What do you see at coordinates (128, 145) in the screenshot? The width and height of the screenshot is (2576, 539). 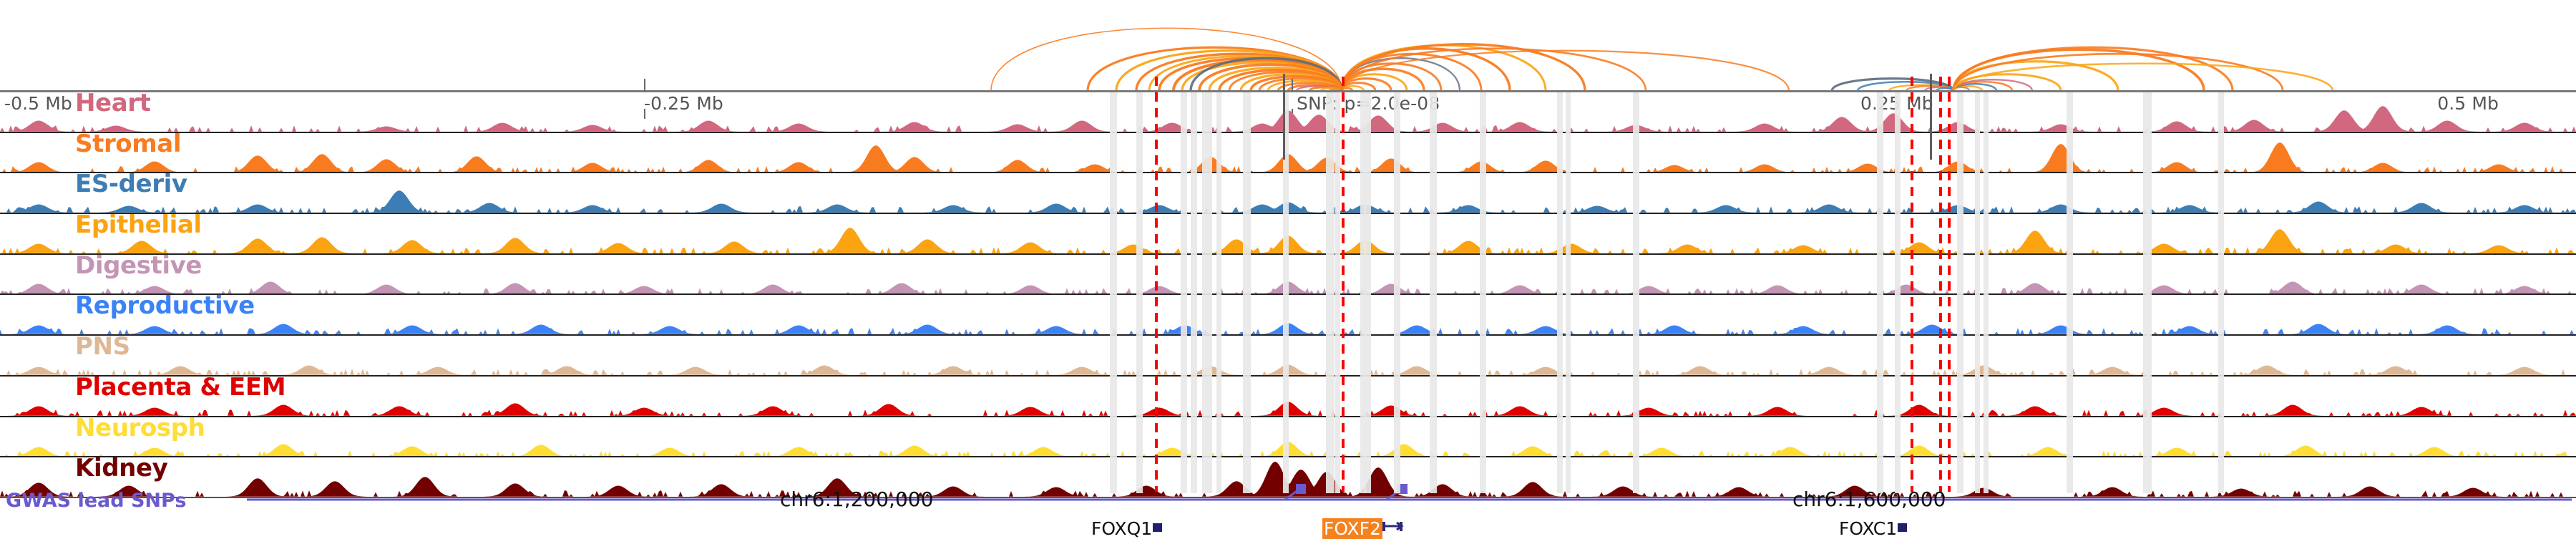 I see `track-label: Stromal` at bounding box center [128, 145].